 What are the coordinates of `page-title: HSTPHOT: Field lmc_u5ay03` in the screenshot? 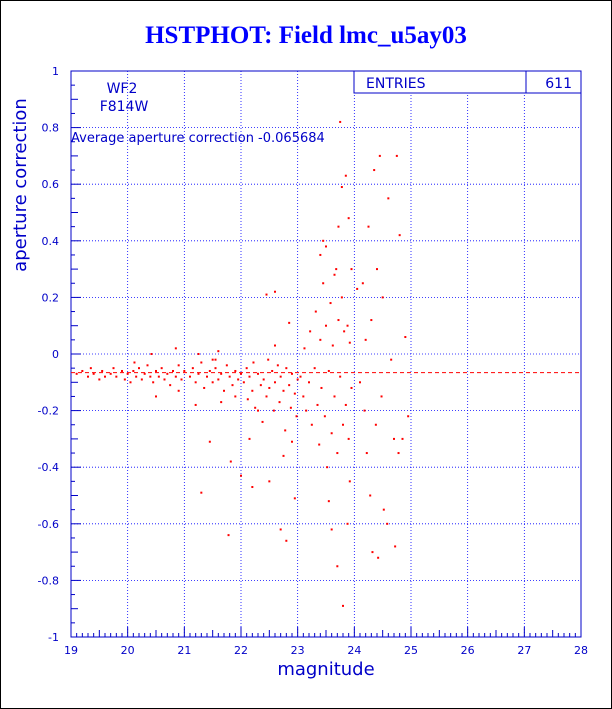 It's located at (306, 35).